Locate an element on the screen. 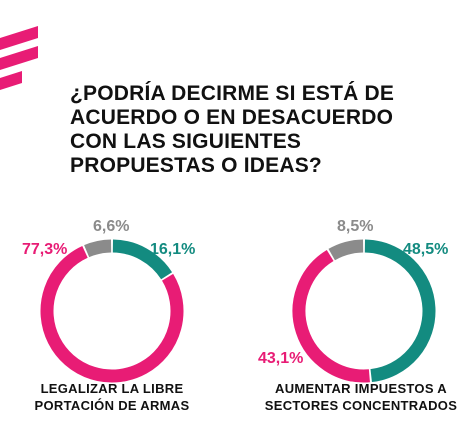 This screenshot has width=475, height=442. donut-chart-armas is located at coordinates (112, 311).